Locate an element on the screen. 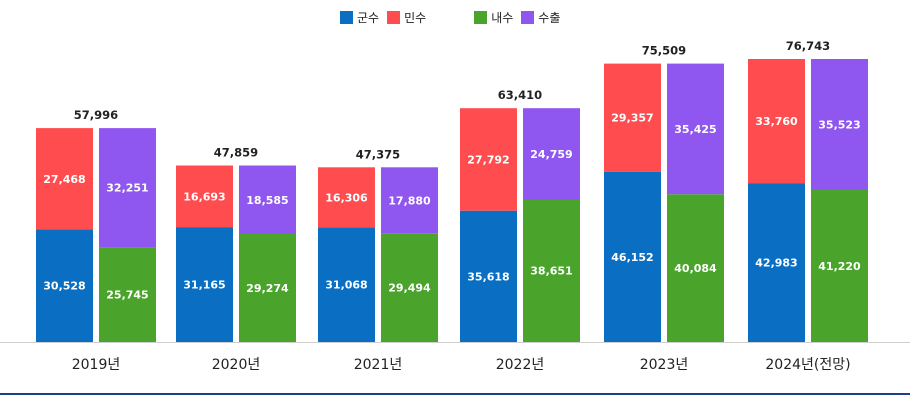 The height and width of the screenshot is (420, 910). value-label-domestic-5: 41,220 is located at coordinates (839, 266).